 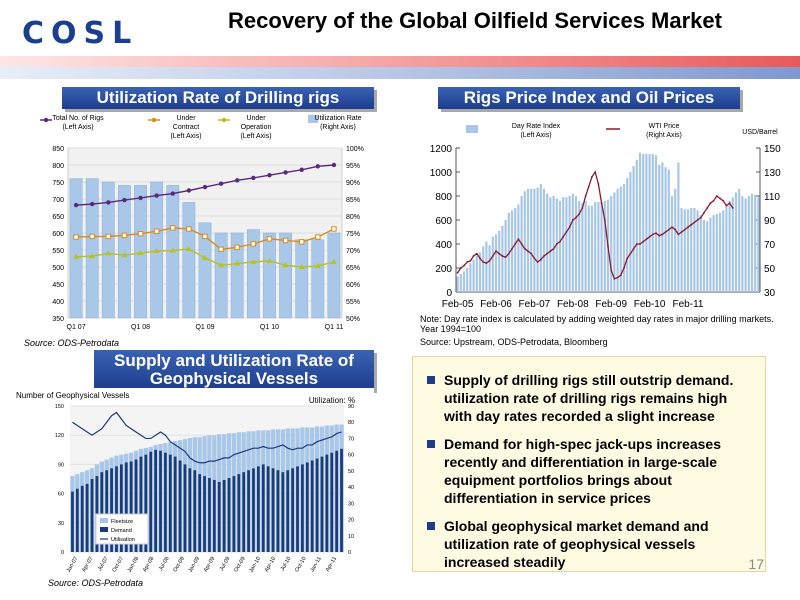 What do you see at coordinates (431, 444) in the screenshot?
I see `square-bullet-icon` at bounding box center [431, 444].